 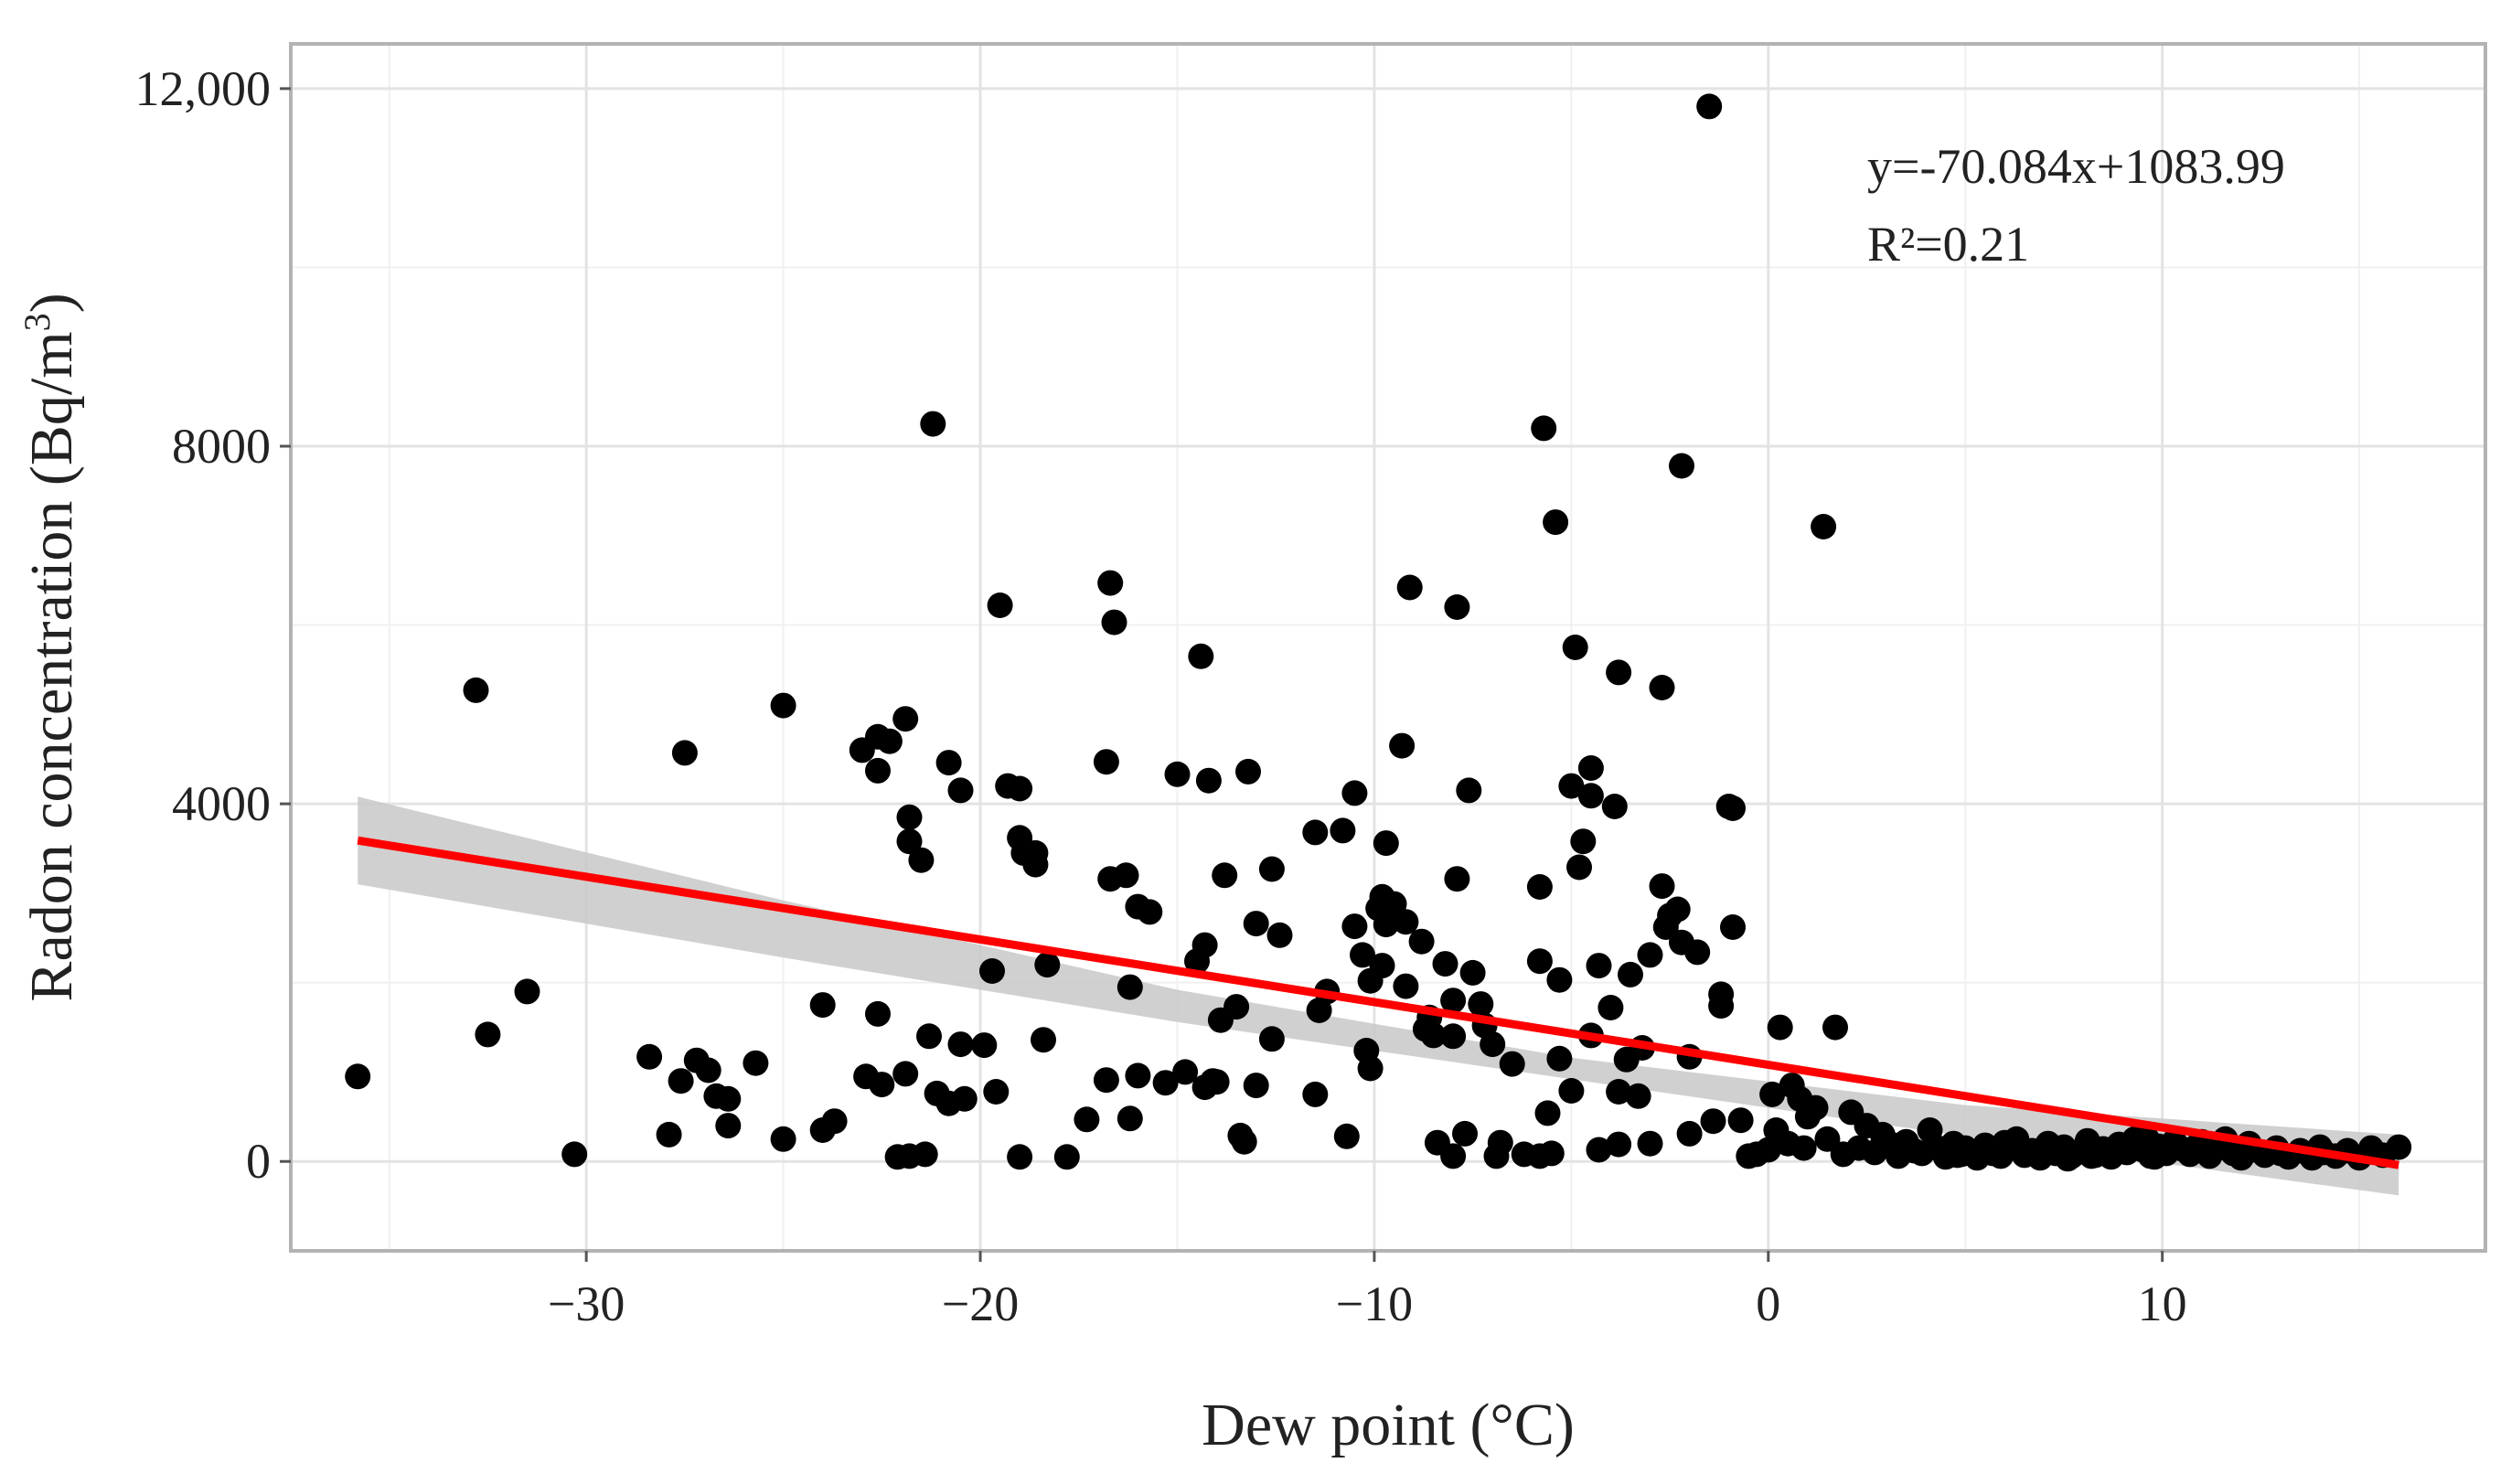 I want to click on y-axis-ticks: 0 4000 8000 12,000, so click(x=213, y=625).